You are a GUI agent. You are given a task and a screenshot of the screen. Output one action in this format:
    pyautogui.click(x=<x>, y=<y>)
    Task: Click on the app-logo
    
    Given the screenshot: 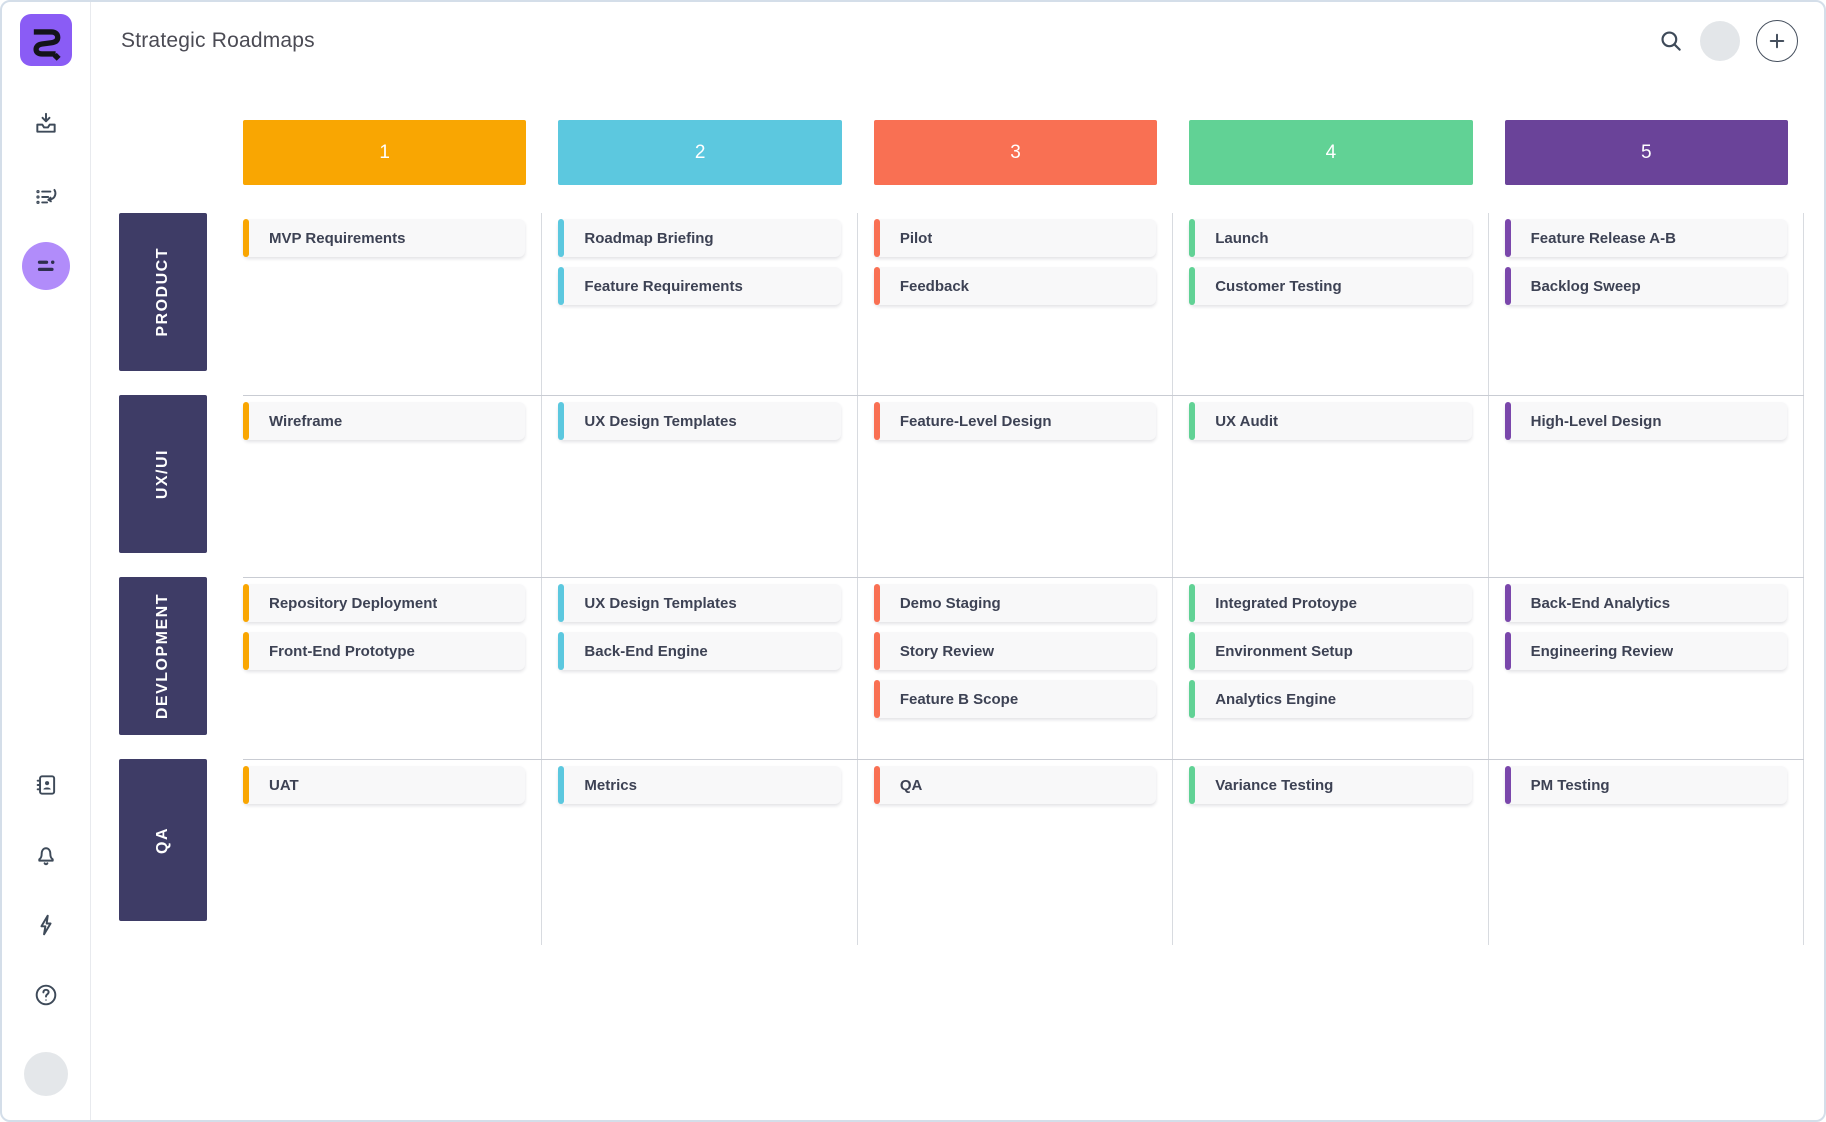 What is the action you would take?
    pyautogui.click(x=46, y=40)
    